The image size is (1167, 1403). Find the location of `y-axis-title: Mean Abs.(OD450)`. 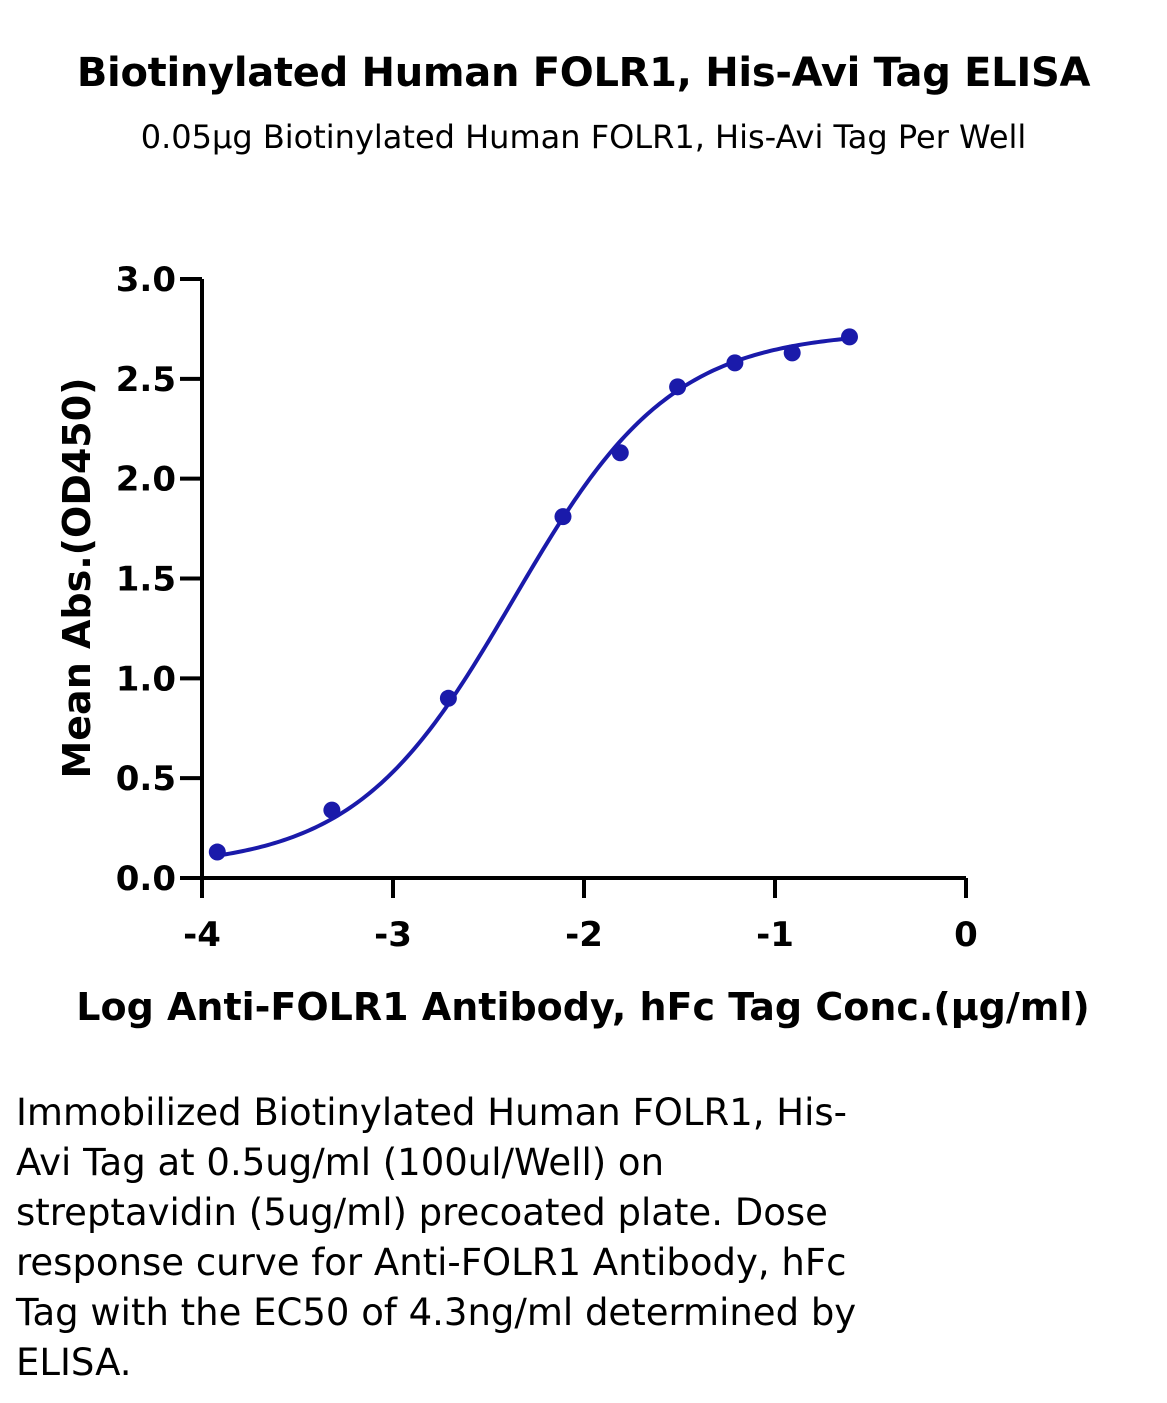

y-axis-title: Mean Abs.(OD450) is located at coordinates (77, 577).